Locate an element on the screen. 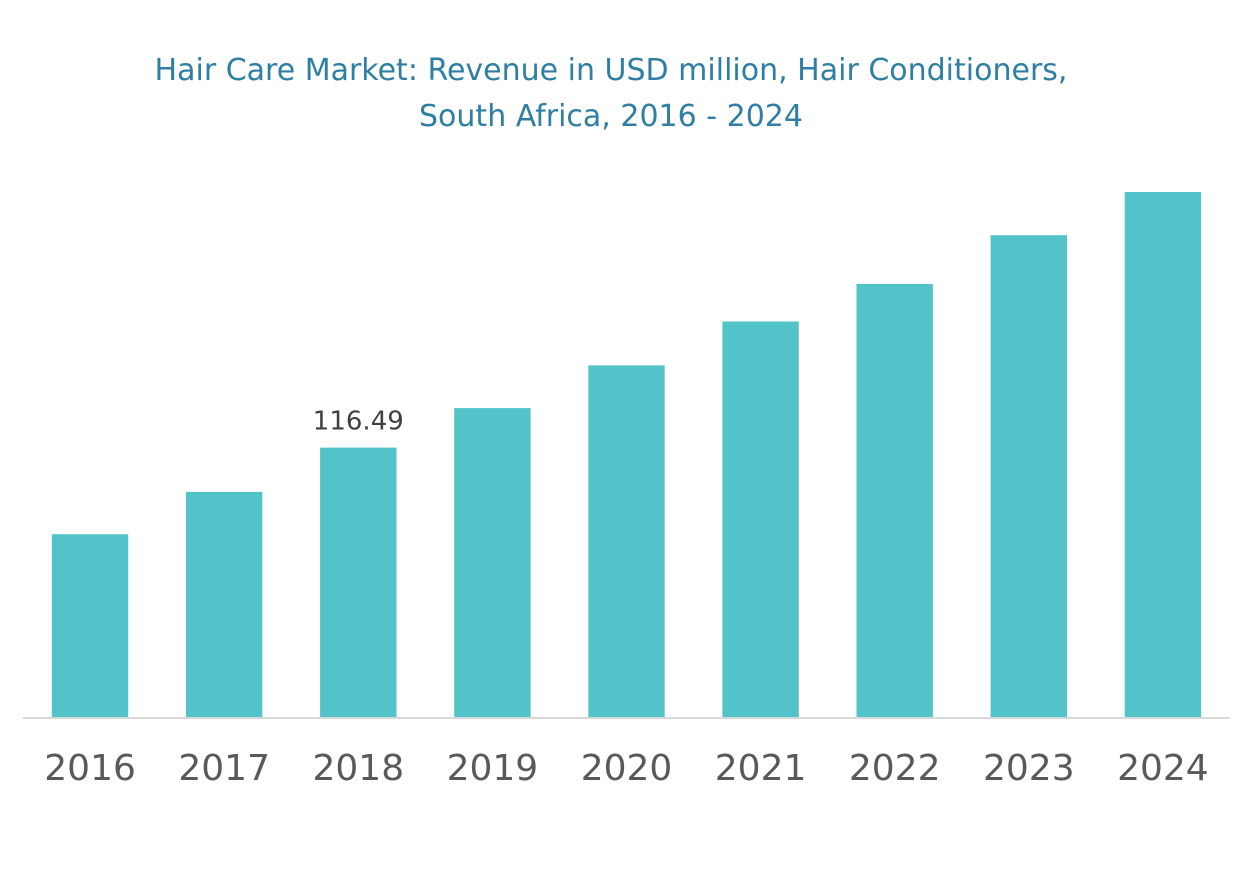  x-tick-label-2022: 2022 is located at coordinates (895, 768).